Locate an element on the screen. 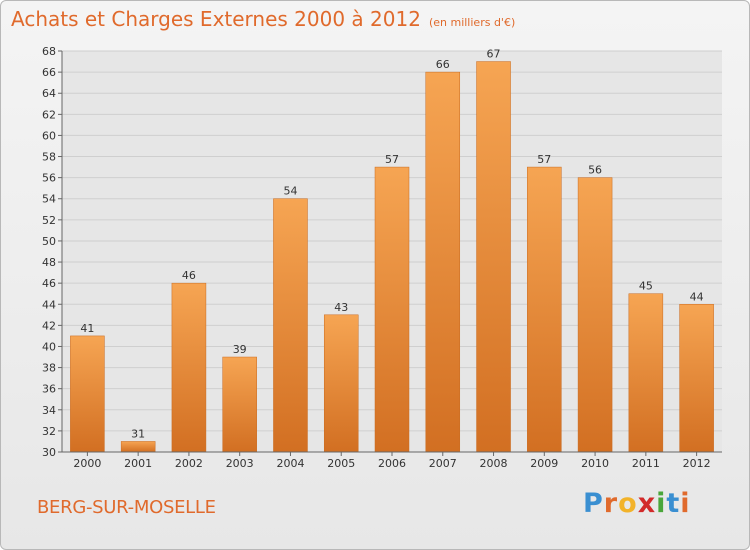 This screenshot has width=750, height=550. y-tick-label: 58 is located at coordinates (49, 157).